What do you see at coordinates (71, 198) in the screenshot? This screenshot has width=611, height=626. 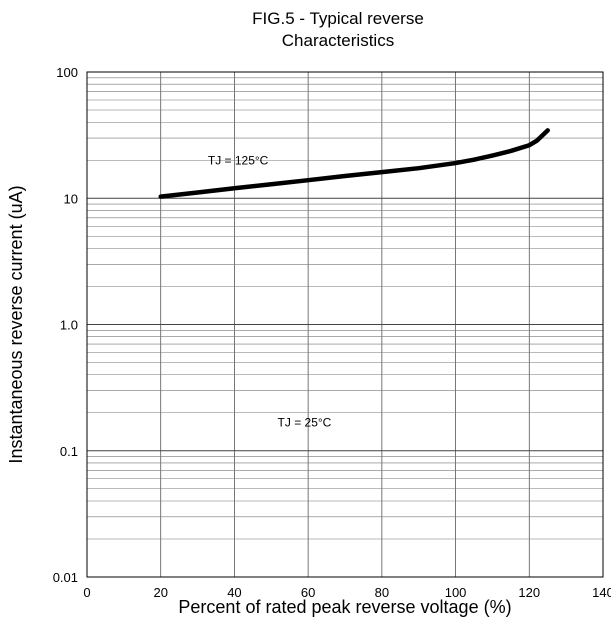 I see `y-tick-label: 10` at bounding box center [71, 198].